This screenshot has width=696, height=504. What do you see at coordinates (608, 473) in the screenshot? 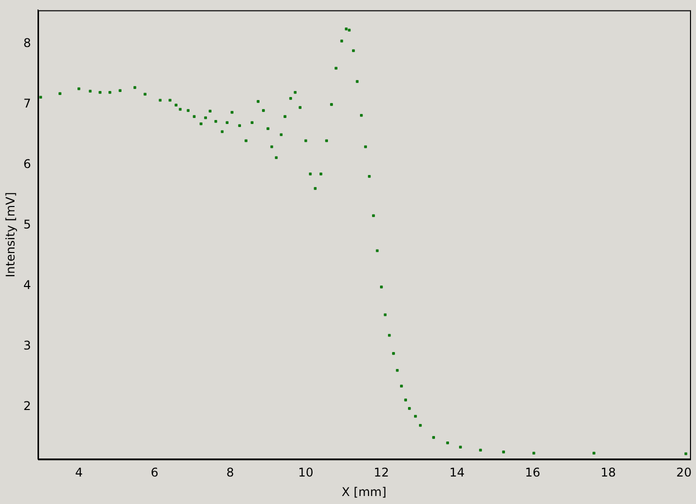
I see `x-tick-label: 18` at bounding box center [608, 473].